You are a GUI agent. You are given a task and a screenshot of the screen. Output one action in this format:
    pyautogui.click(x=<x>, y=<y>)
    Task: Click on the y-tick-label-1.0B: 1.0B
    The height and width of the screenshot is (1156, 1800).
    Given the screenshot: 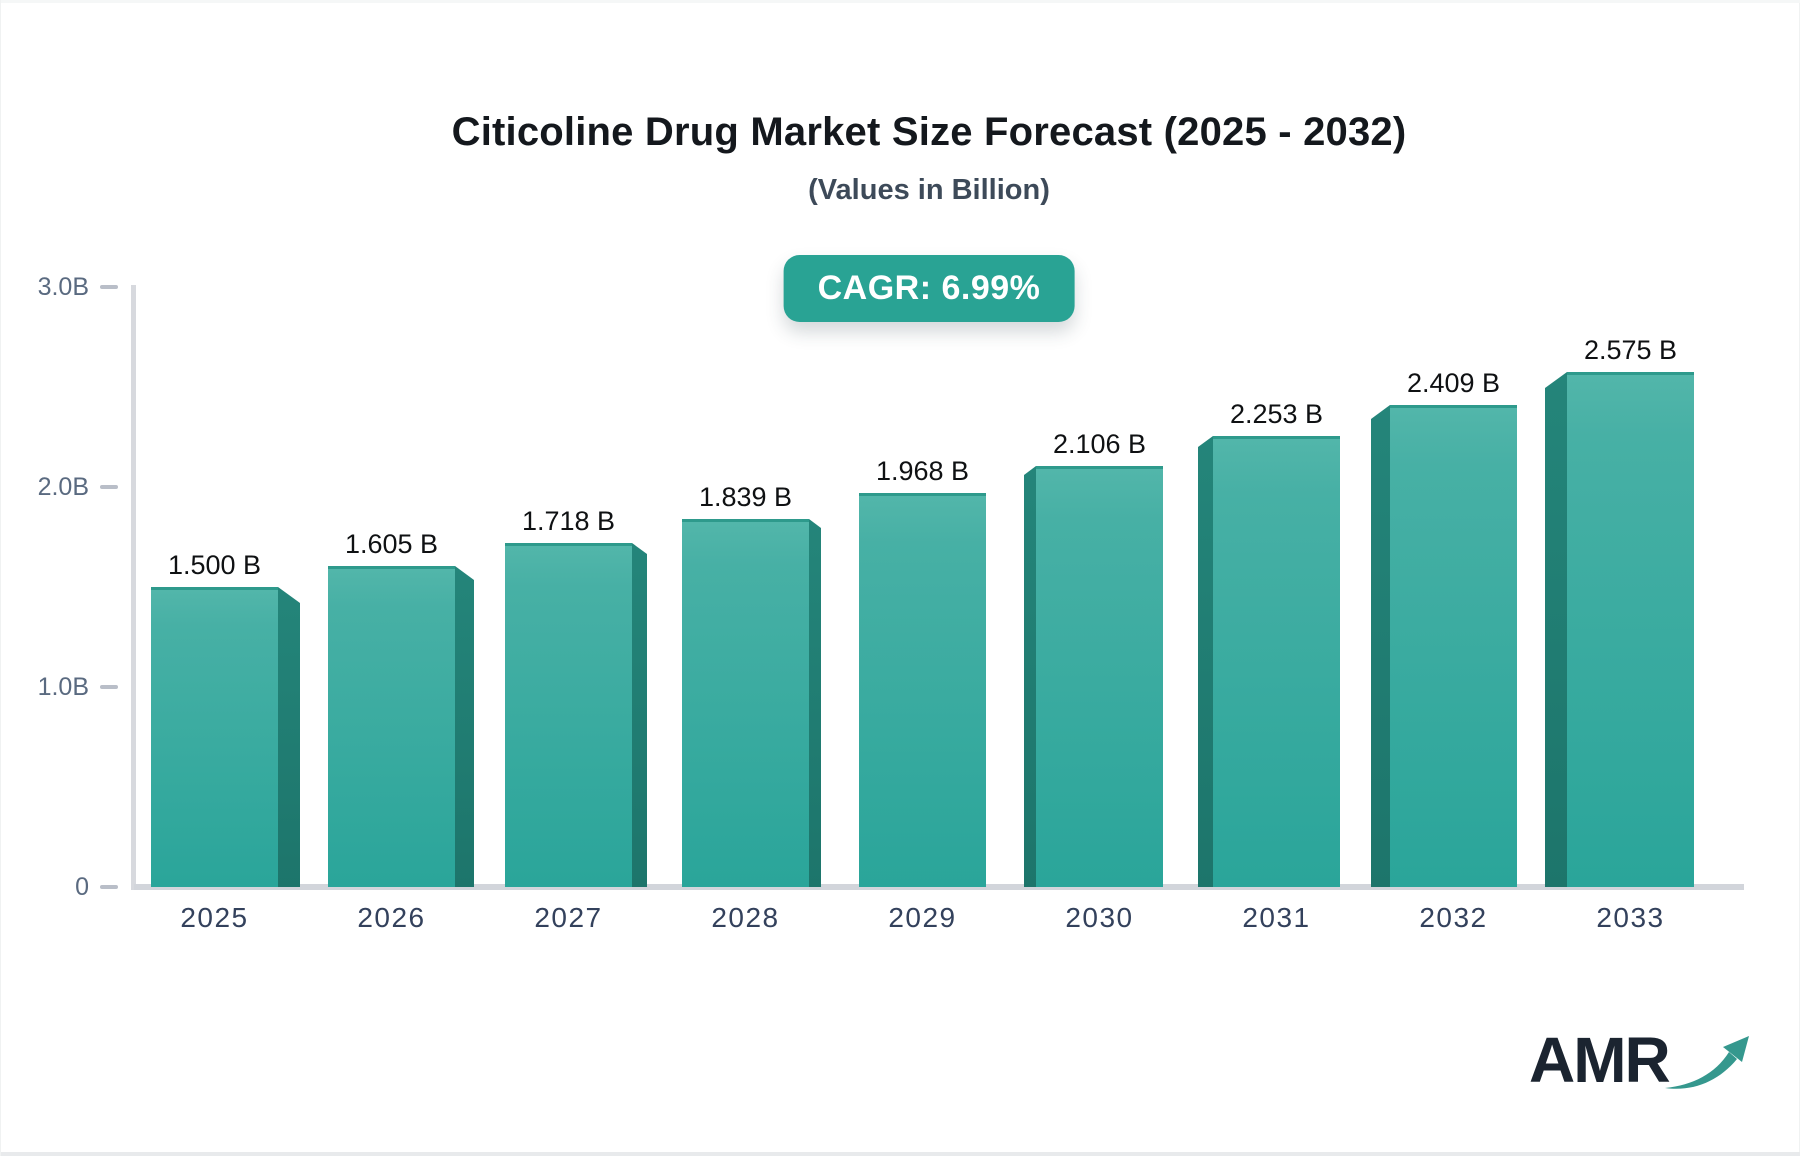 What is the action you would take?
    pyautogui.click(x=63, y=687)
    